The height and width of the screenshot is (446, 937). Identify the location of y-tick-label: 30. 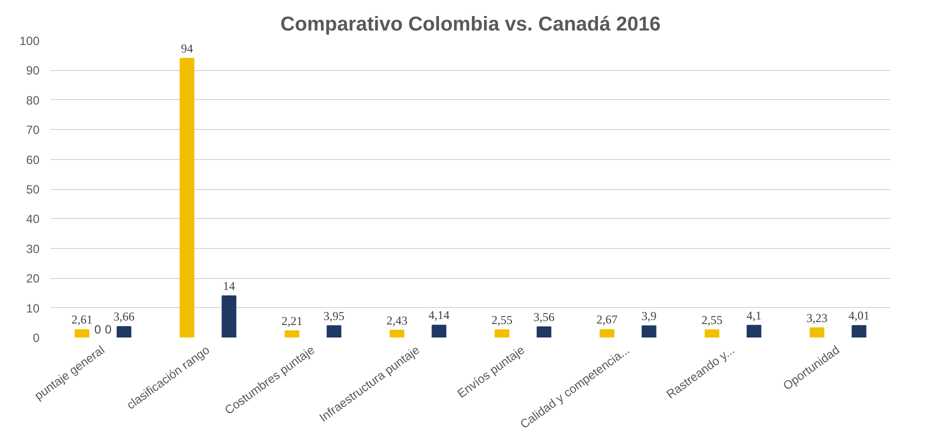
(33, 249).